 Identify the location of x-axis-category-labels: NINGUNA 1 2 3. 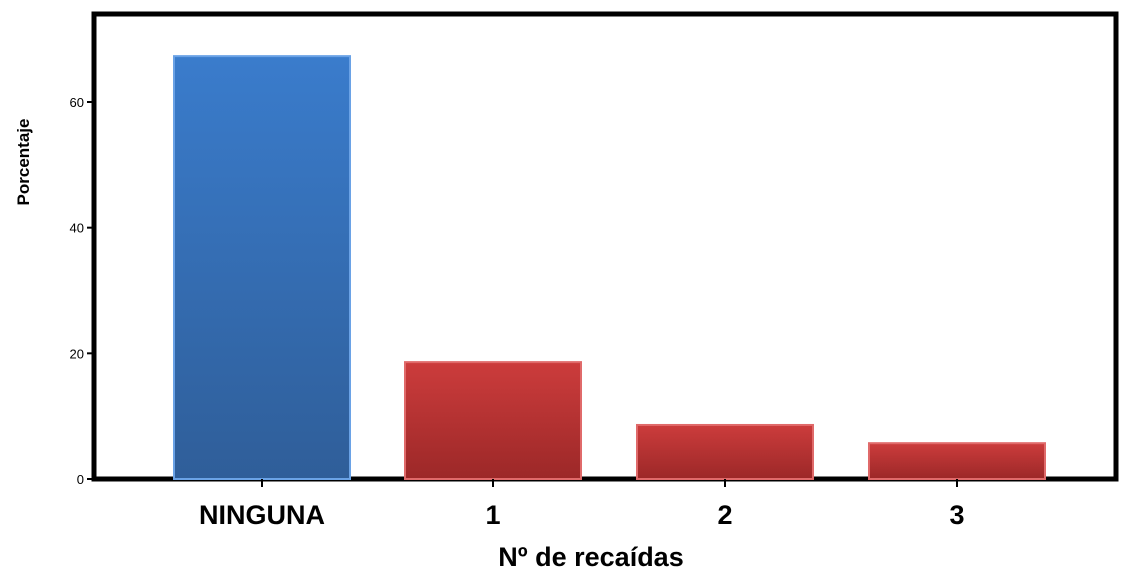
(582, 504).